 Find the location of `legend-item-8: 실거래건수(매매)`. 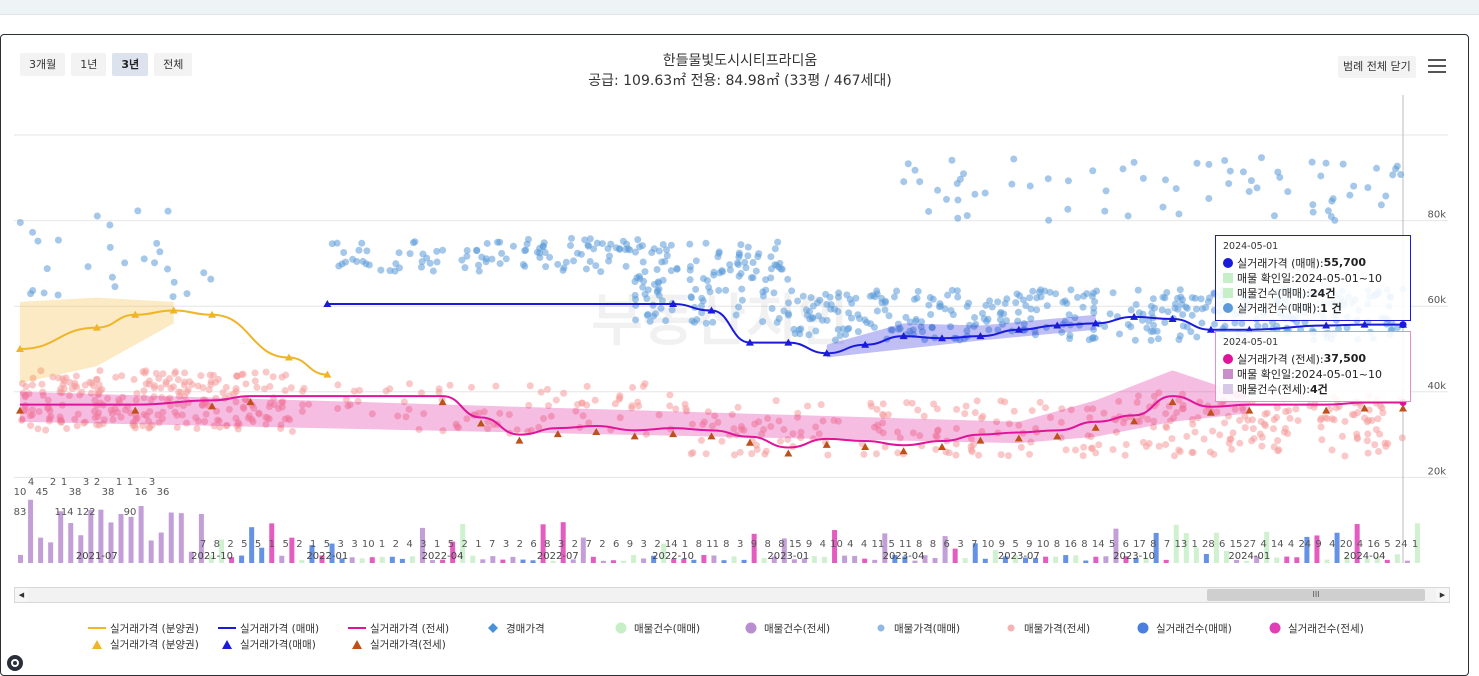

legend-item-8: 실거래건수(매매) is located at coordinates (1183, 628).